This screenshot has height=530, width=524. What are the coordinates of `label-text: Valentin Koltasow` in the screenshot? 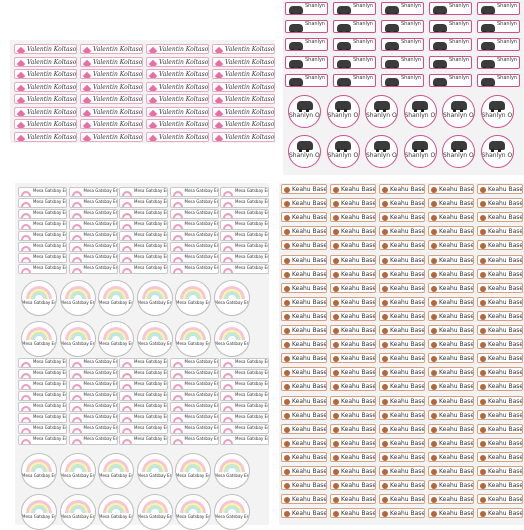 It's located at (118, 62).